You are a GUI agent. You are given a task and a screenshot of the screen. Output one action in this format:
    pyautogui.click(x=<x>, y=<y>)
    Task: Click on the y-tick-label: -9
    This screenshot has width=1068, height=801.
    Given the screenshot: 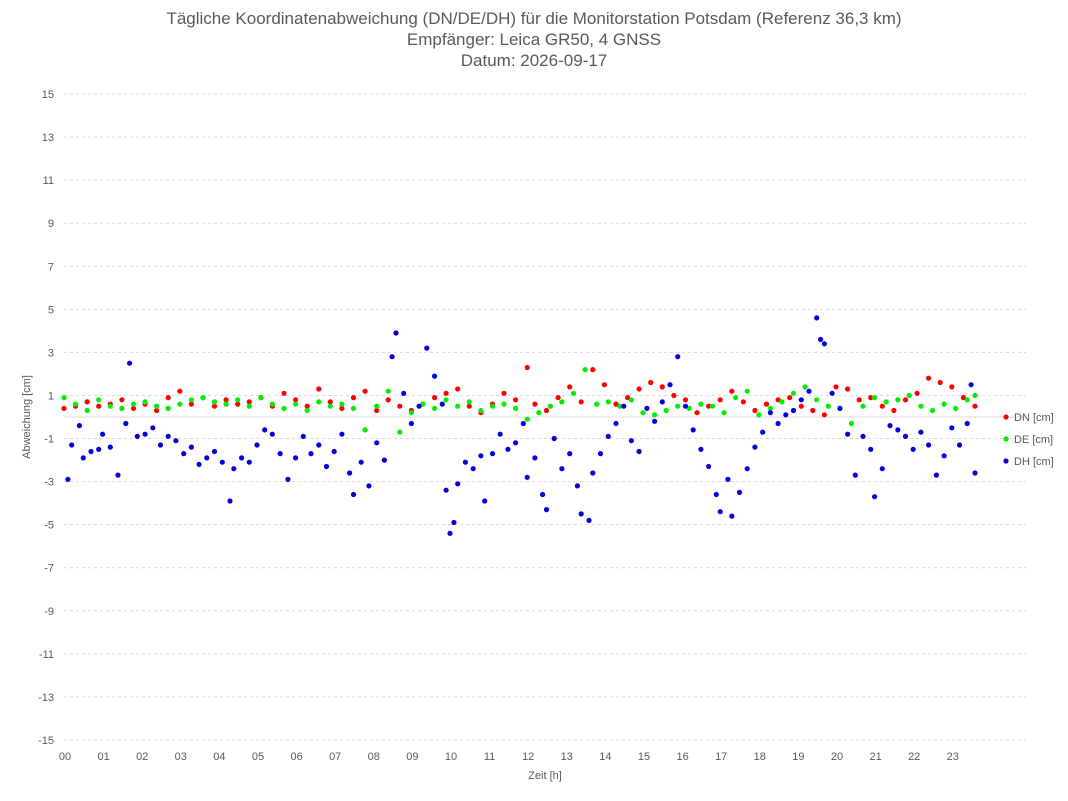 What is the action you would take?
    pyautogui.click(x=49, y=612)
    